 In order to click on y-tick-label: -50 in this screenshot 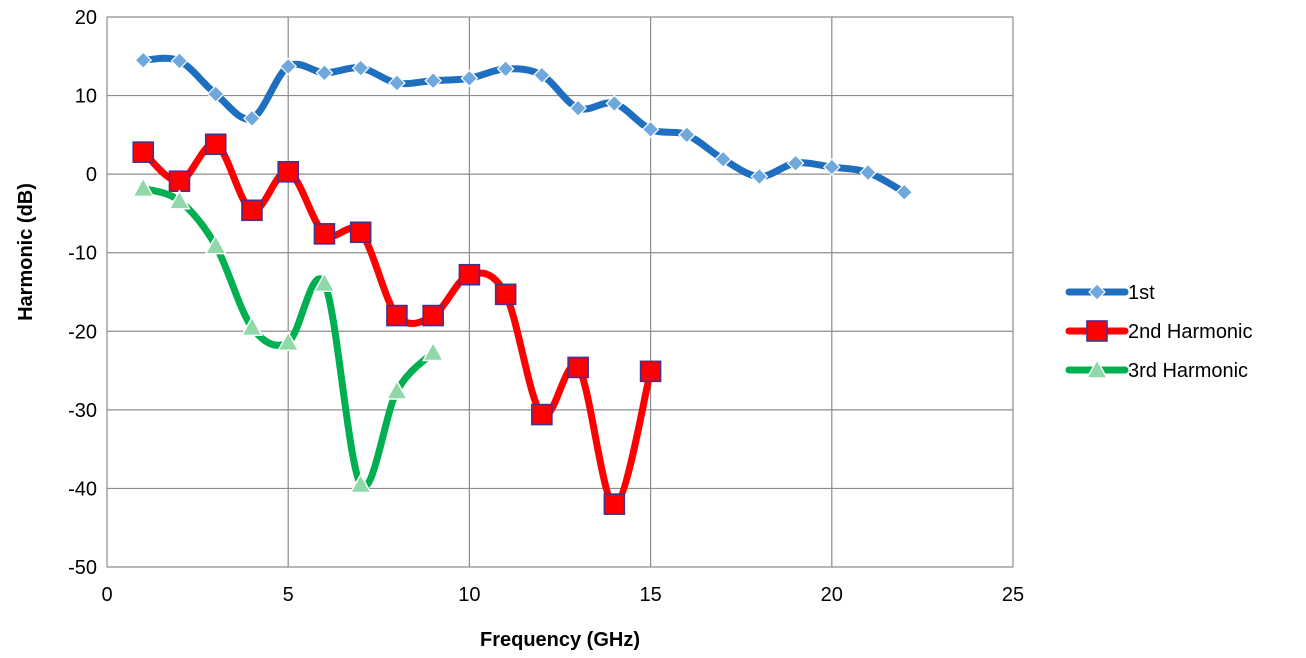, I will do `click(82, 568)`.